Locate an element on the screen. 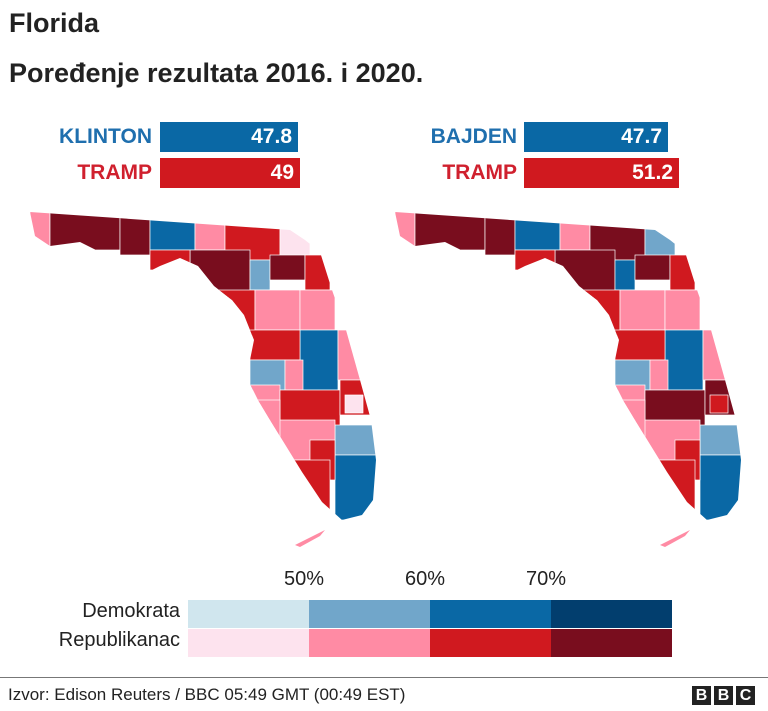 This screenshot has width=768, height=711. rep-2016-bar: 49 is located at coordinates (230, 173).